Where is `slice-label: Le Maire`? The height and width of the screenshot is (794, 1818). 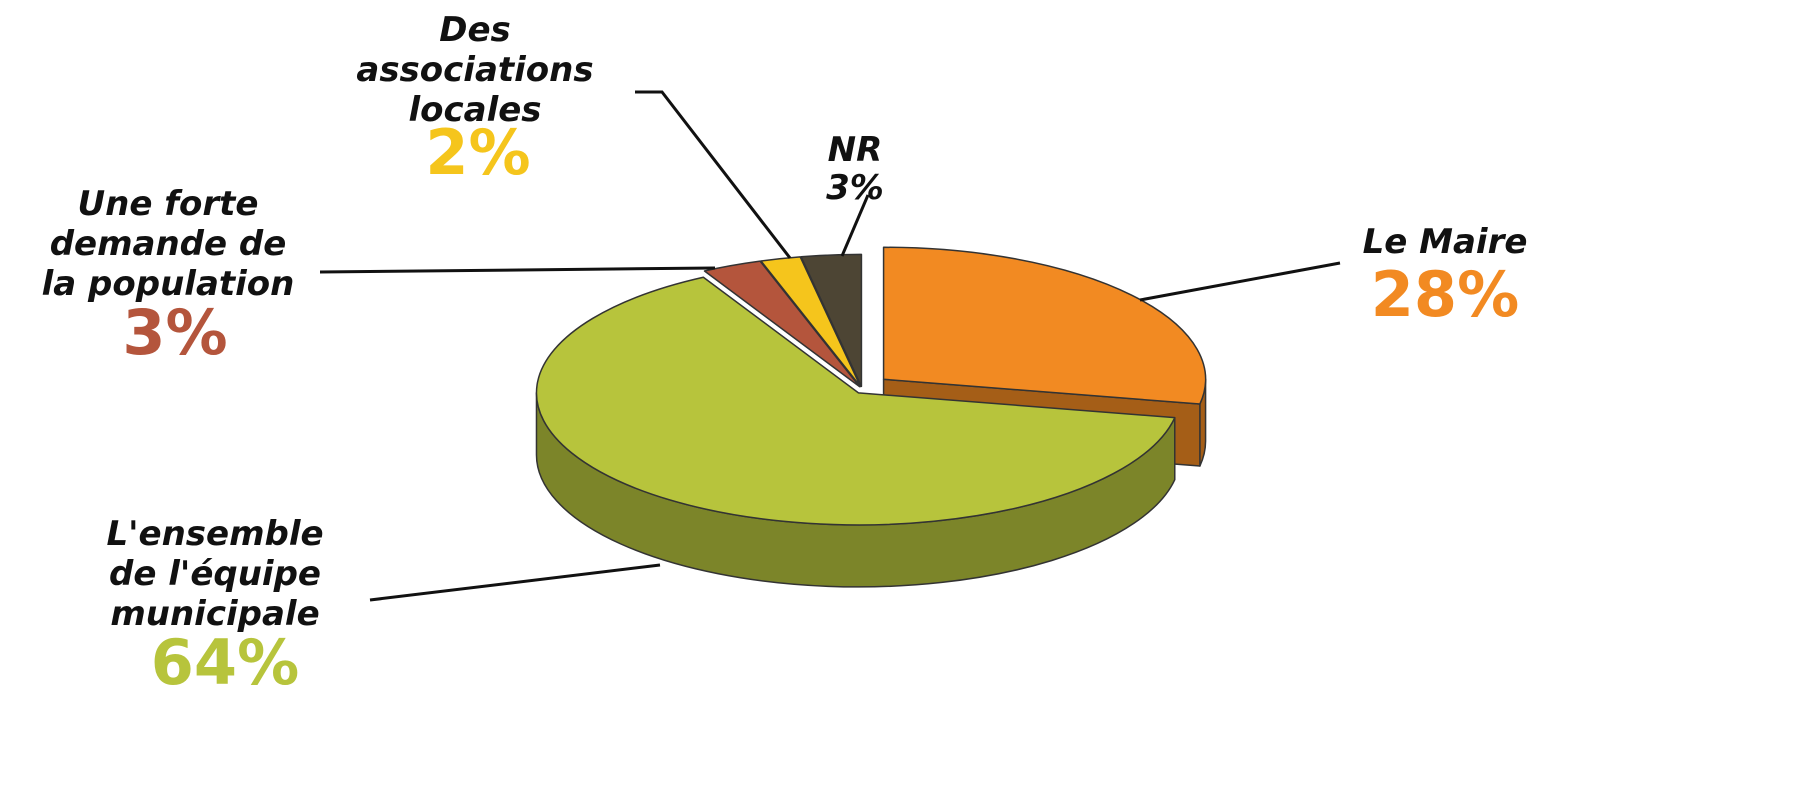 slice-label: Le Maire is located at coordinates (1445, 242).